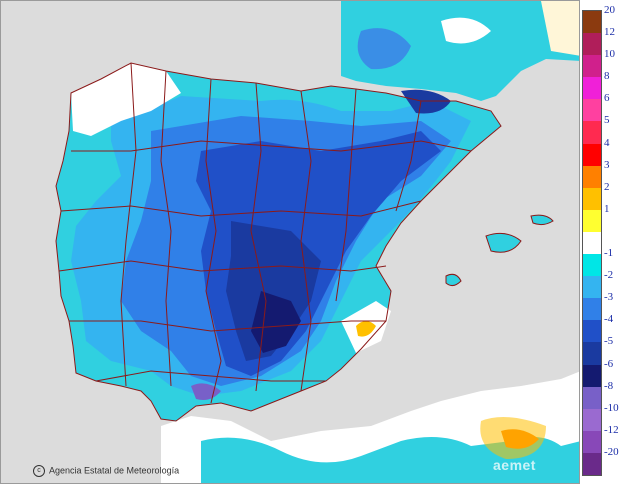 The width and height of the screenshot is (630, 500). Describe the element at coordinates (390, 460) in the screenshot. I see `africa-cold-band` at that location.